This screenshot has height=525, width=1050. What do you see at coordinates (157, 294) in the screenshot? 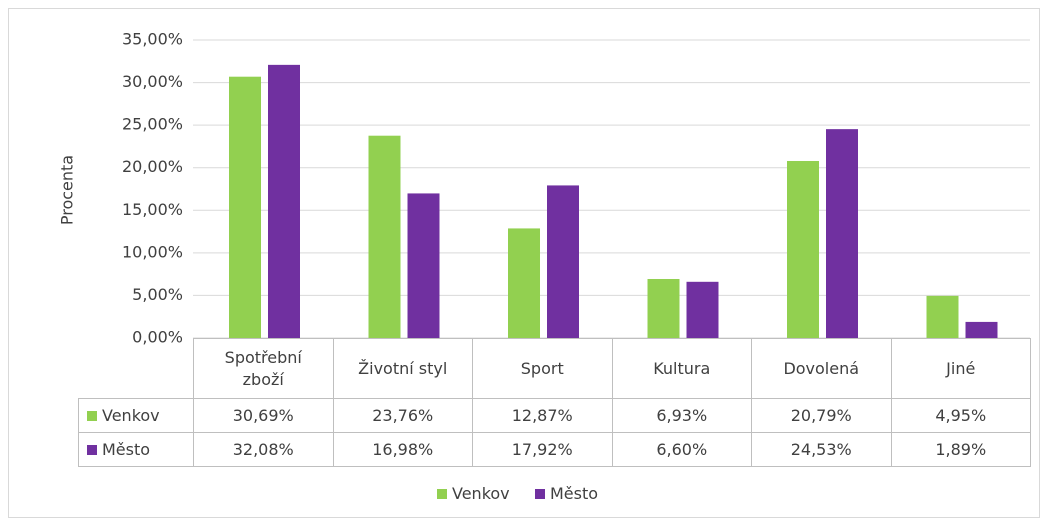
I see `y-tick-label: 5,00%` at bounding box center [157, 294].